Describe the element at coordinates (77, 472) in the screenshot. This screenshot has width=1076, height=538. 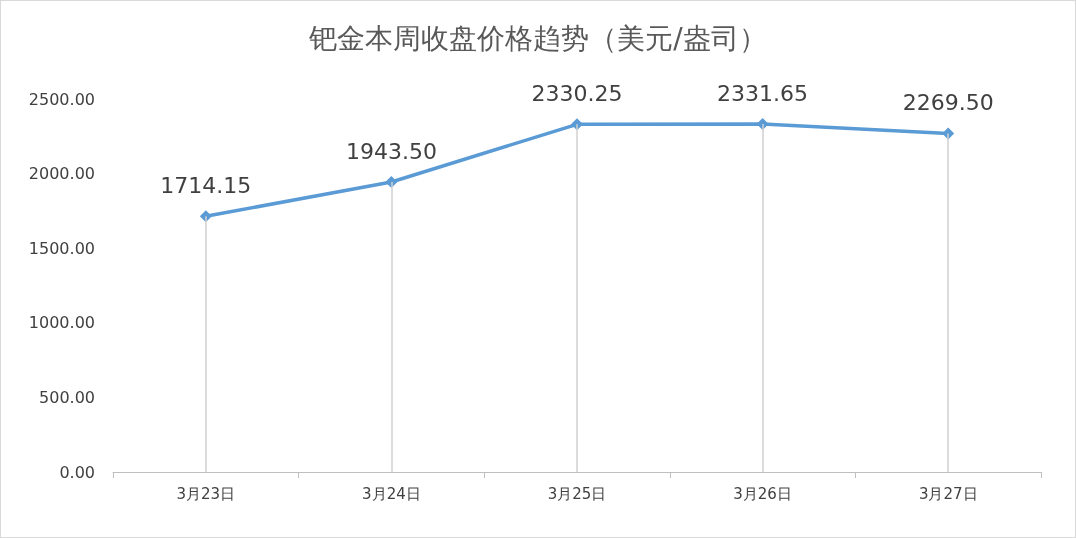
I see `y-tick-label: 0.00` at that location.